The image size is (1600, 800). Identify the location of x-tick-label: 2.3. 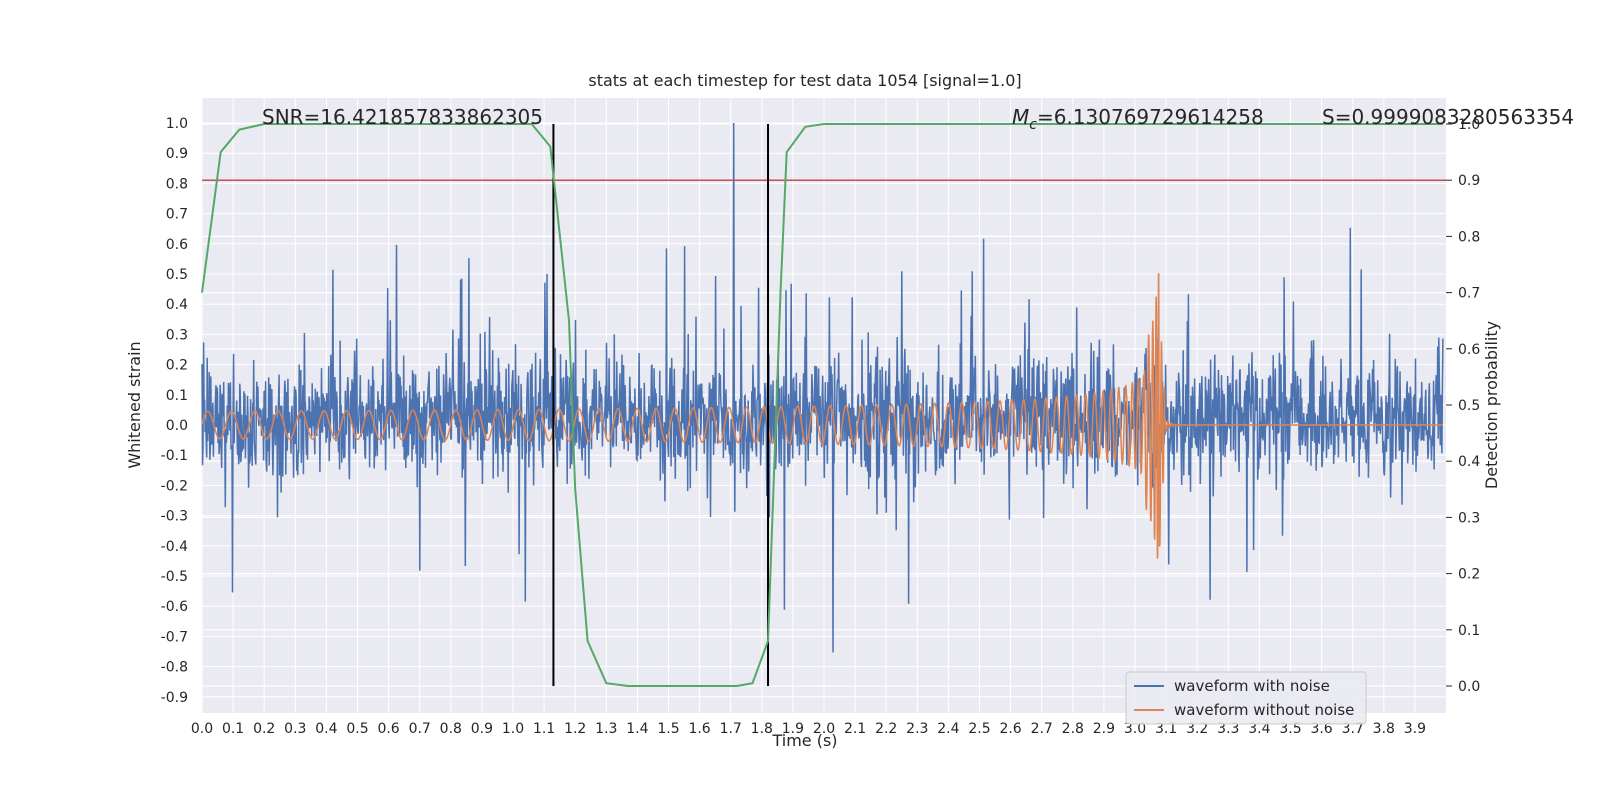
(917, 729).